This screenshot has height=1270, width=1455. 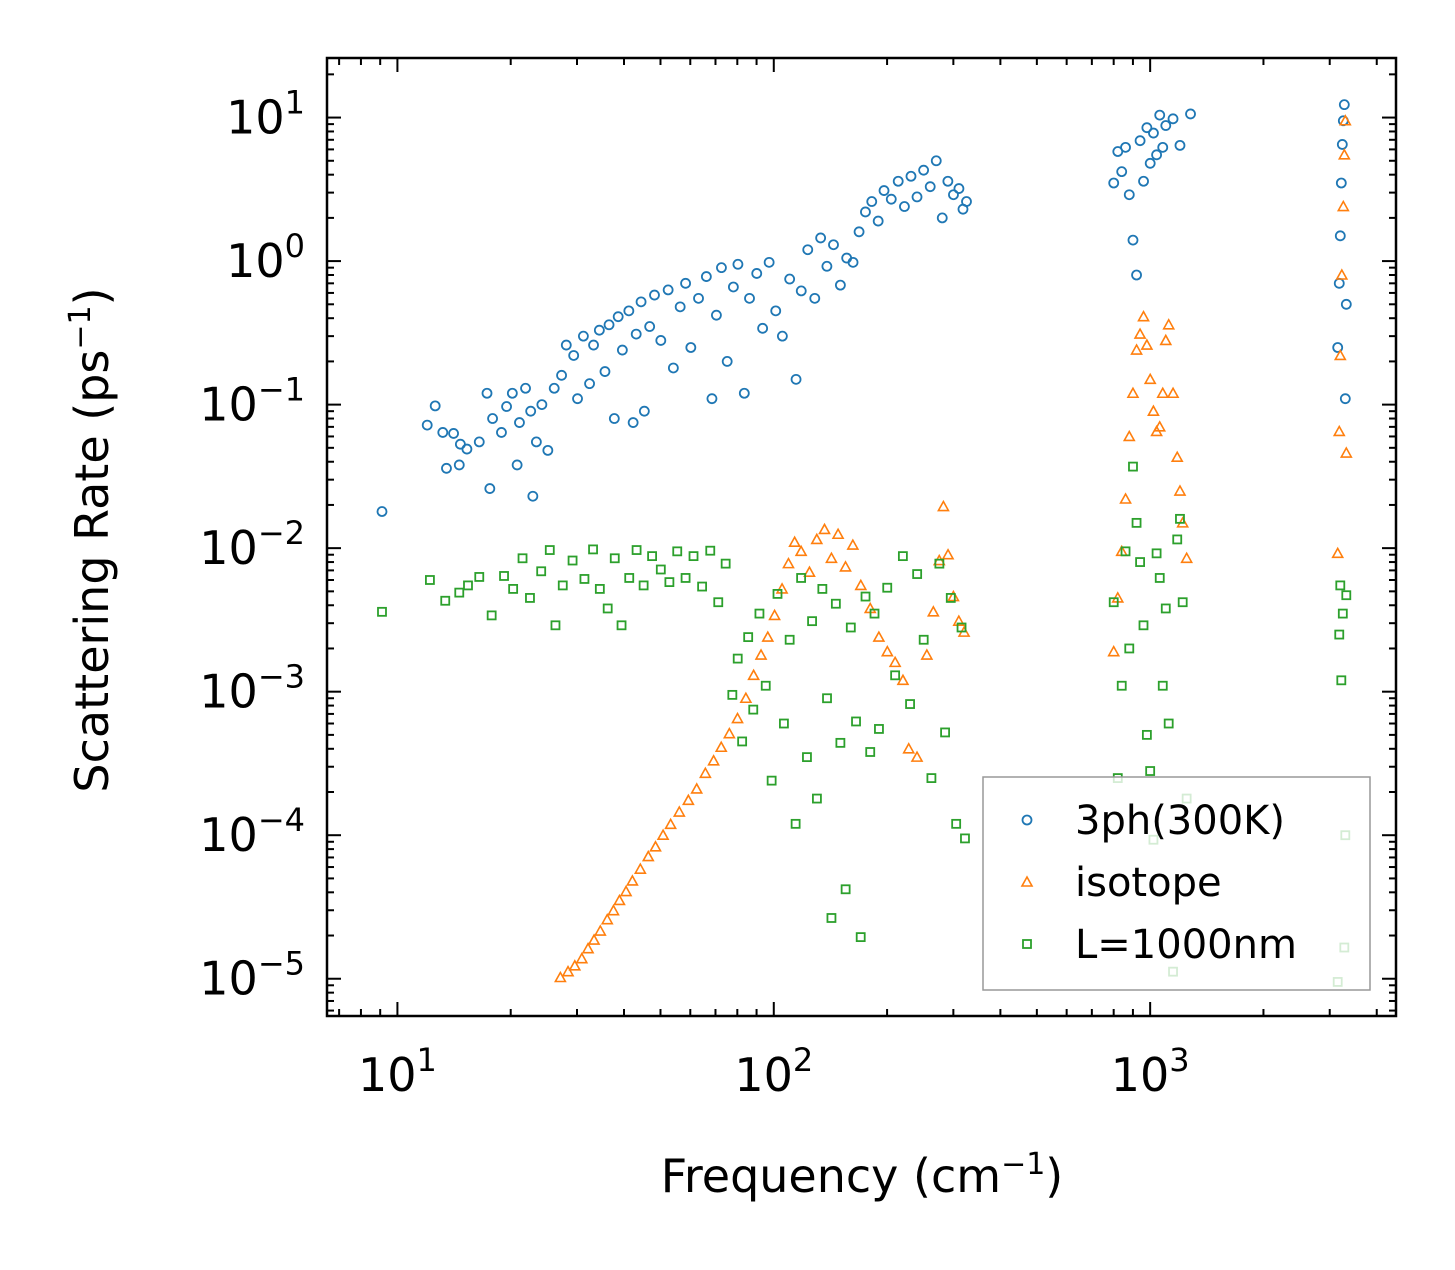 What do you see at coordinates (1153, 821) in the screenshot?
I see `legend-entry: 3ph(300K)` at bounding box center [1153, 821].